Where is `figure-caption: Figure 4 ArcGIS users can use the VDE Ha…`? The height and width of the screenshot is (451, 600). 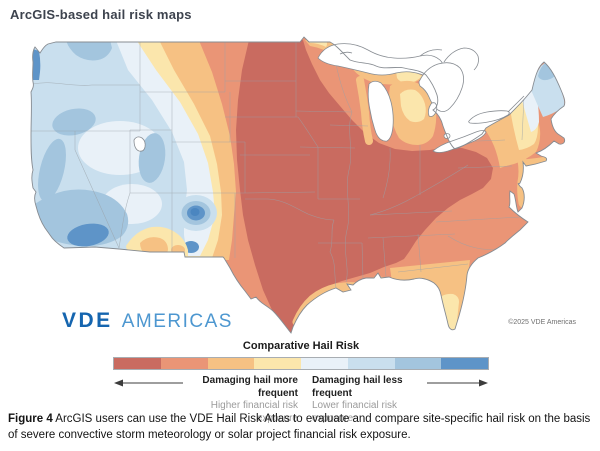 figure-caption: Figure 4 ArcGIS users can use the VDE Ha… is located at coordinates (301, 427).